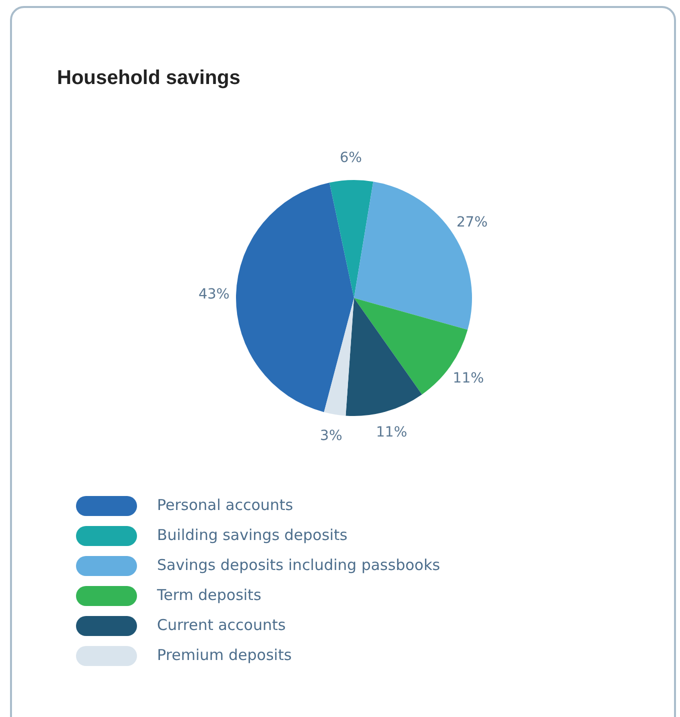 The image size is (680, 717). I want to click on data-label: 27%, so click(472, 222).